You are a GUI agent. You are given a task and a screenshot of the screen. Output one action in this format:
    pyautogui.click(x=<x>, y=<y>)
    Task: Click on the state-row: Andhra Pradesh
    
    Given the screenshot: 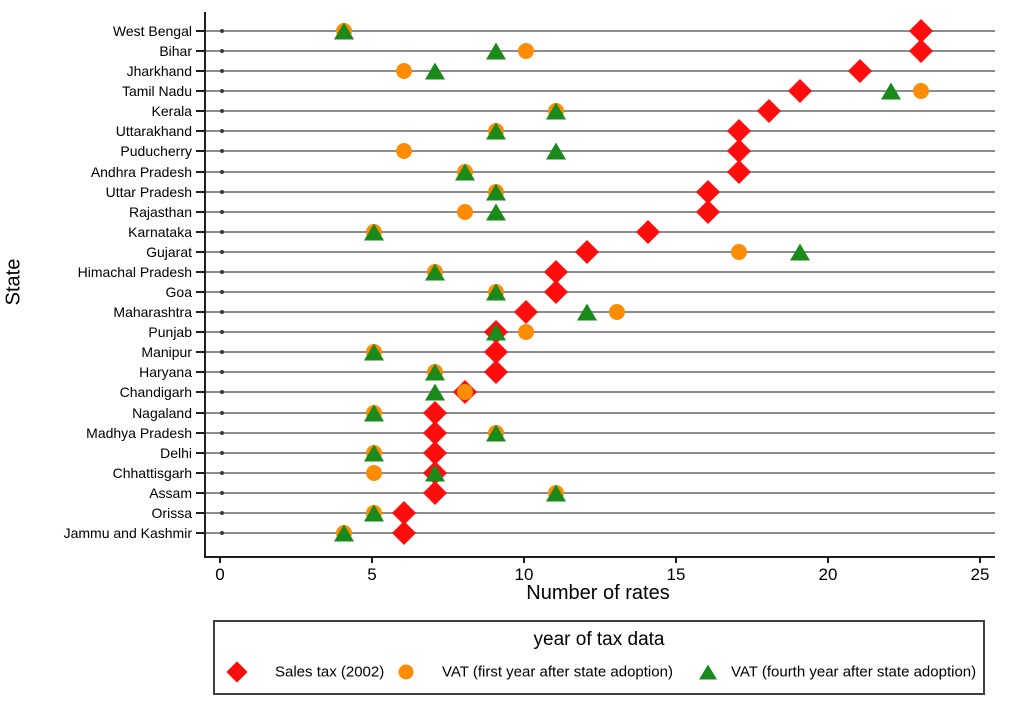 What is the action you would take?
    pyautogui.click(x=147, y=172)
    